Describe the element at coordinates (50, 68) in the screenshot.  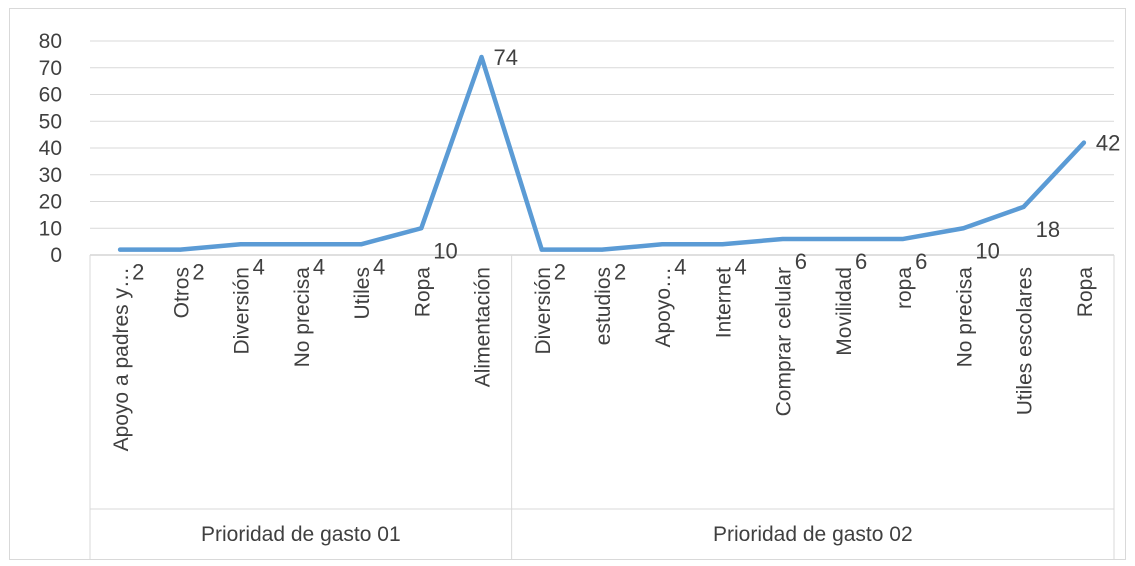
I see `y-tick-label: 70` at that location.